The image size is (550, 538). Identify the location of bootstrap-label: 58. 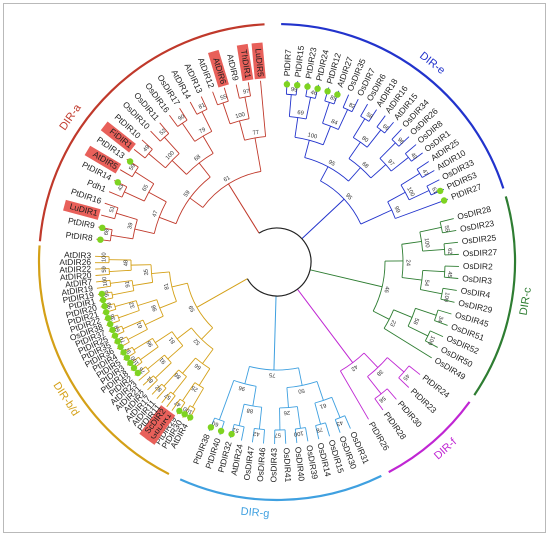
(415, 321).